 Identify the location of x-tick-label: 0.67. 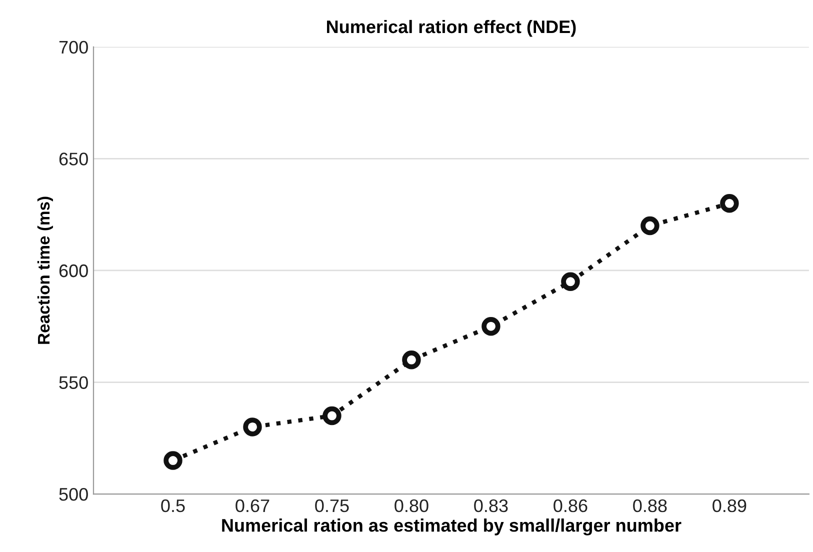
(253, 505).